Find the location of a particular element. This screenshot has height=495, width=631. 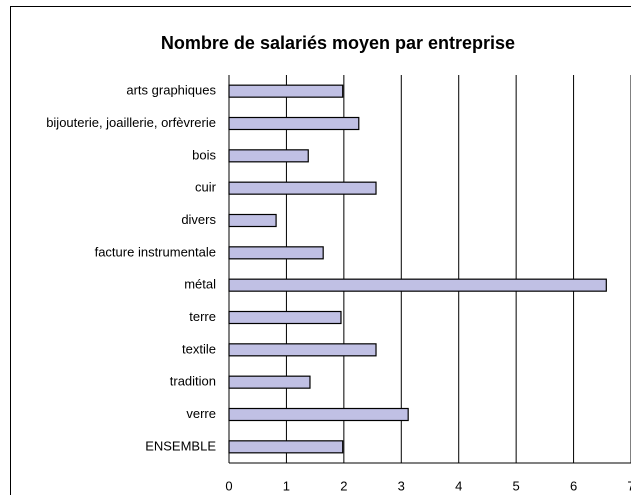

y-tick-label: cuir is located at coordinates (206, 187).